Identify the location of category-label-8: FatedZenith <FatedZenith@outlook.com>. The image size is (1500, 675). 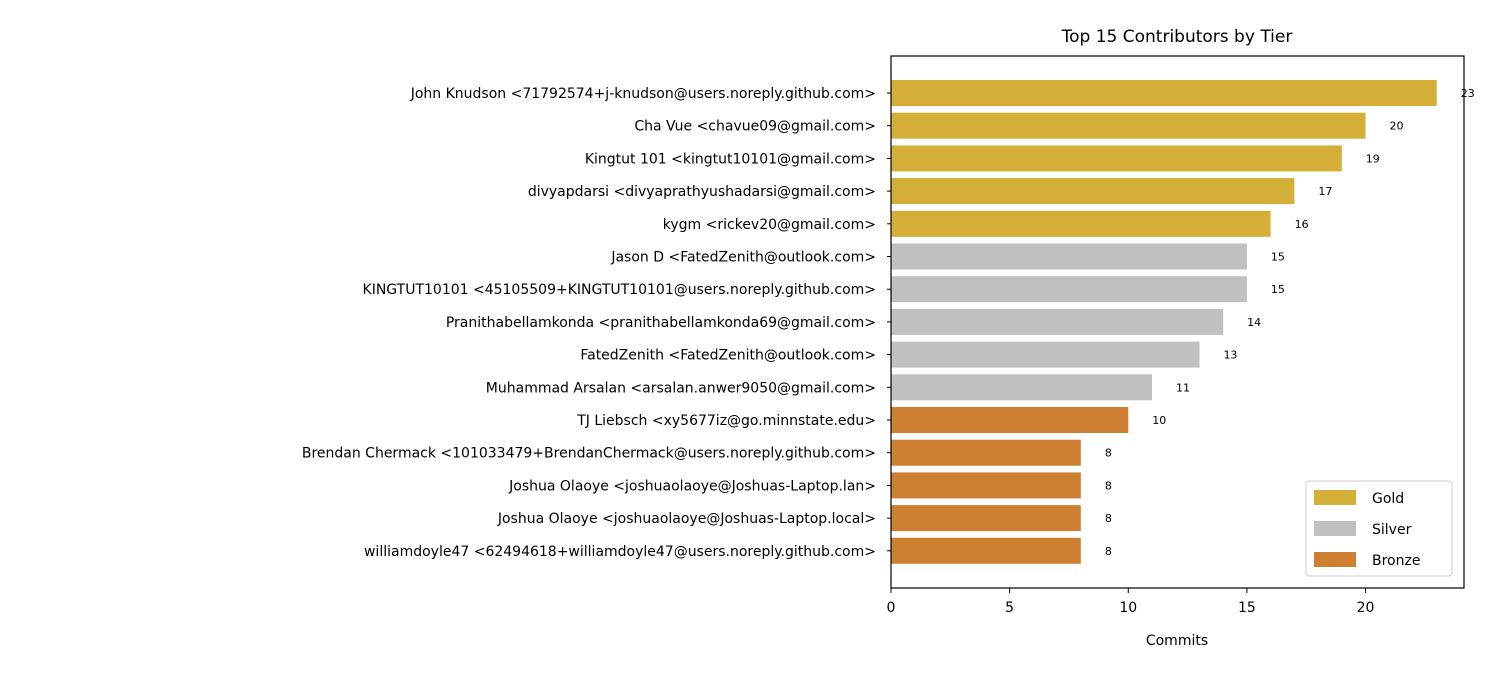
(728, 356).